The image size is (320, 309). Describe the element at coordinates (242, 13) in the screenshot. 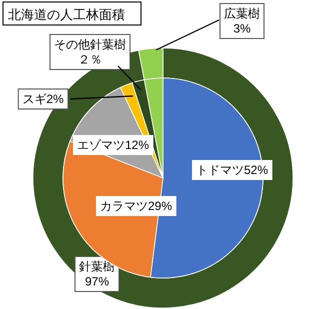

I see `slice-label: 広葉樹` at that location.